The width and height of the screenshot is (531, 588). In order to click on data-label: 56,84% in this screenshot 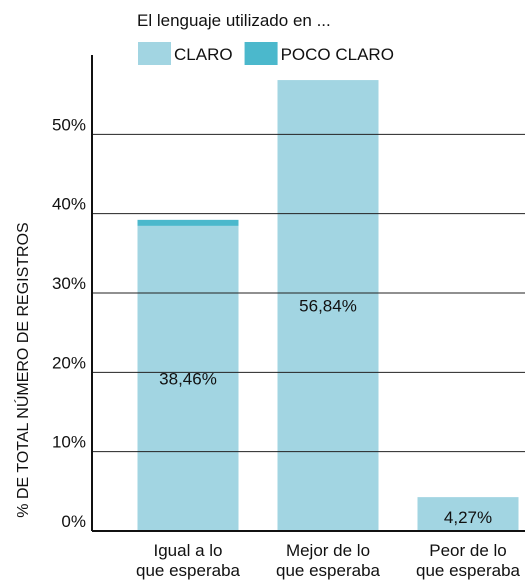, I will do `click(328, 306)`.